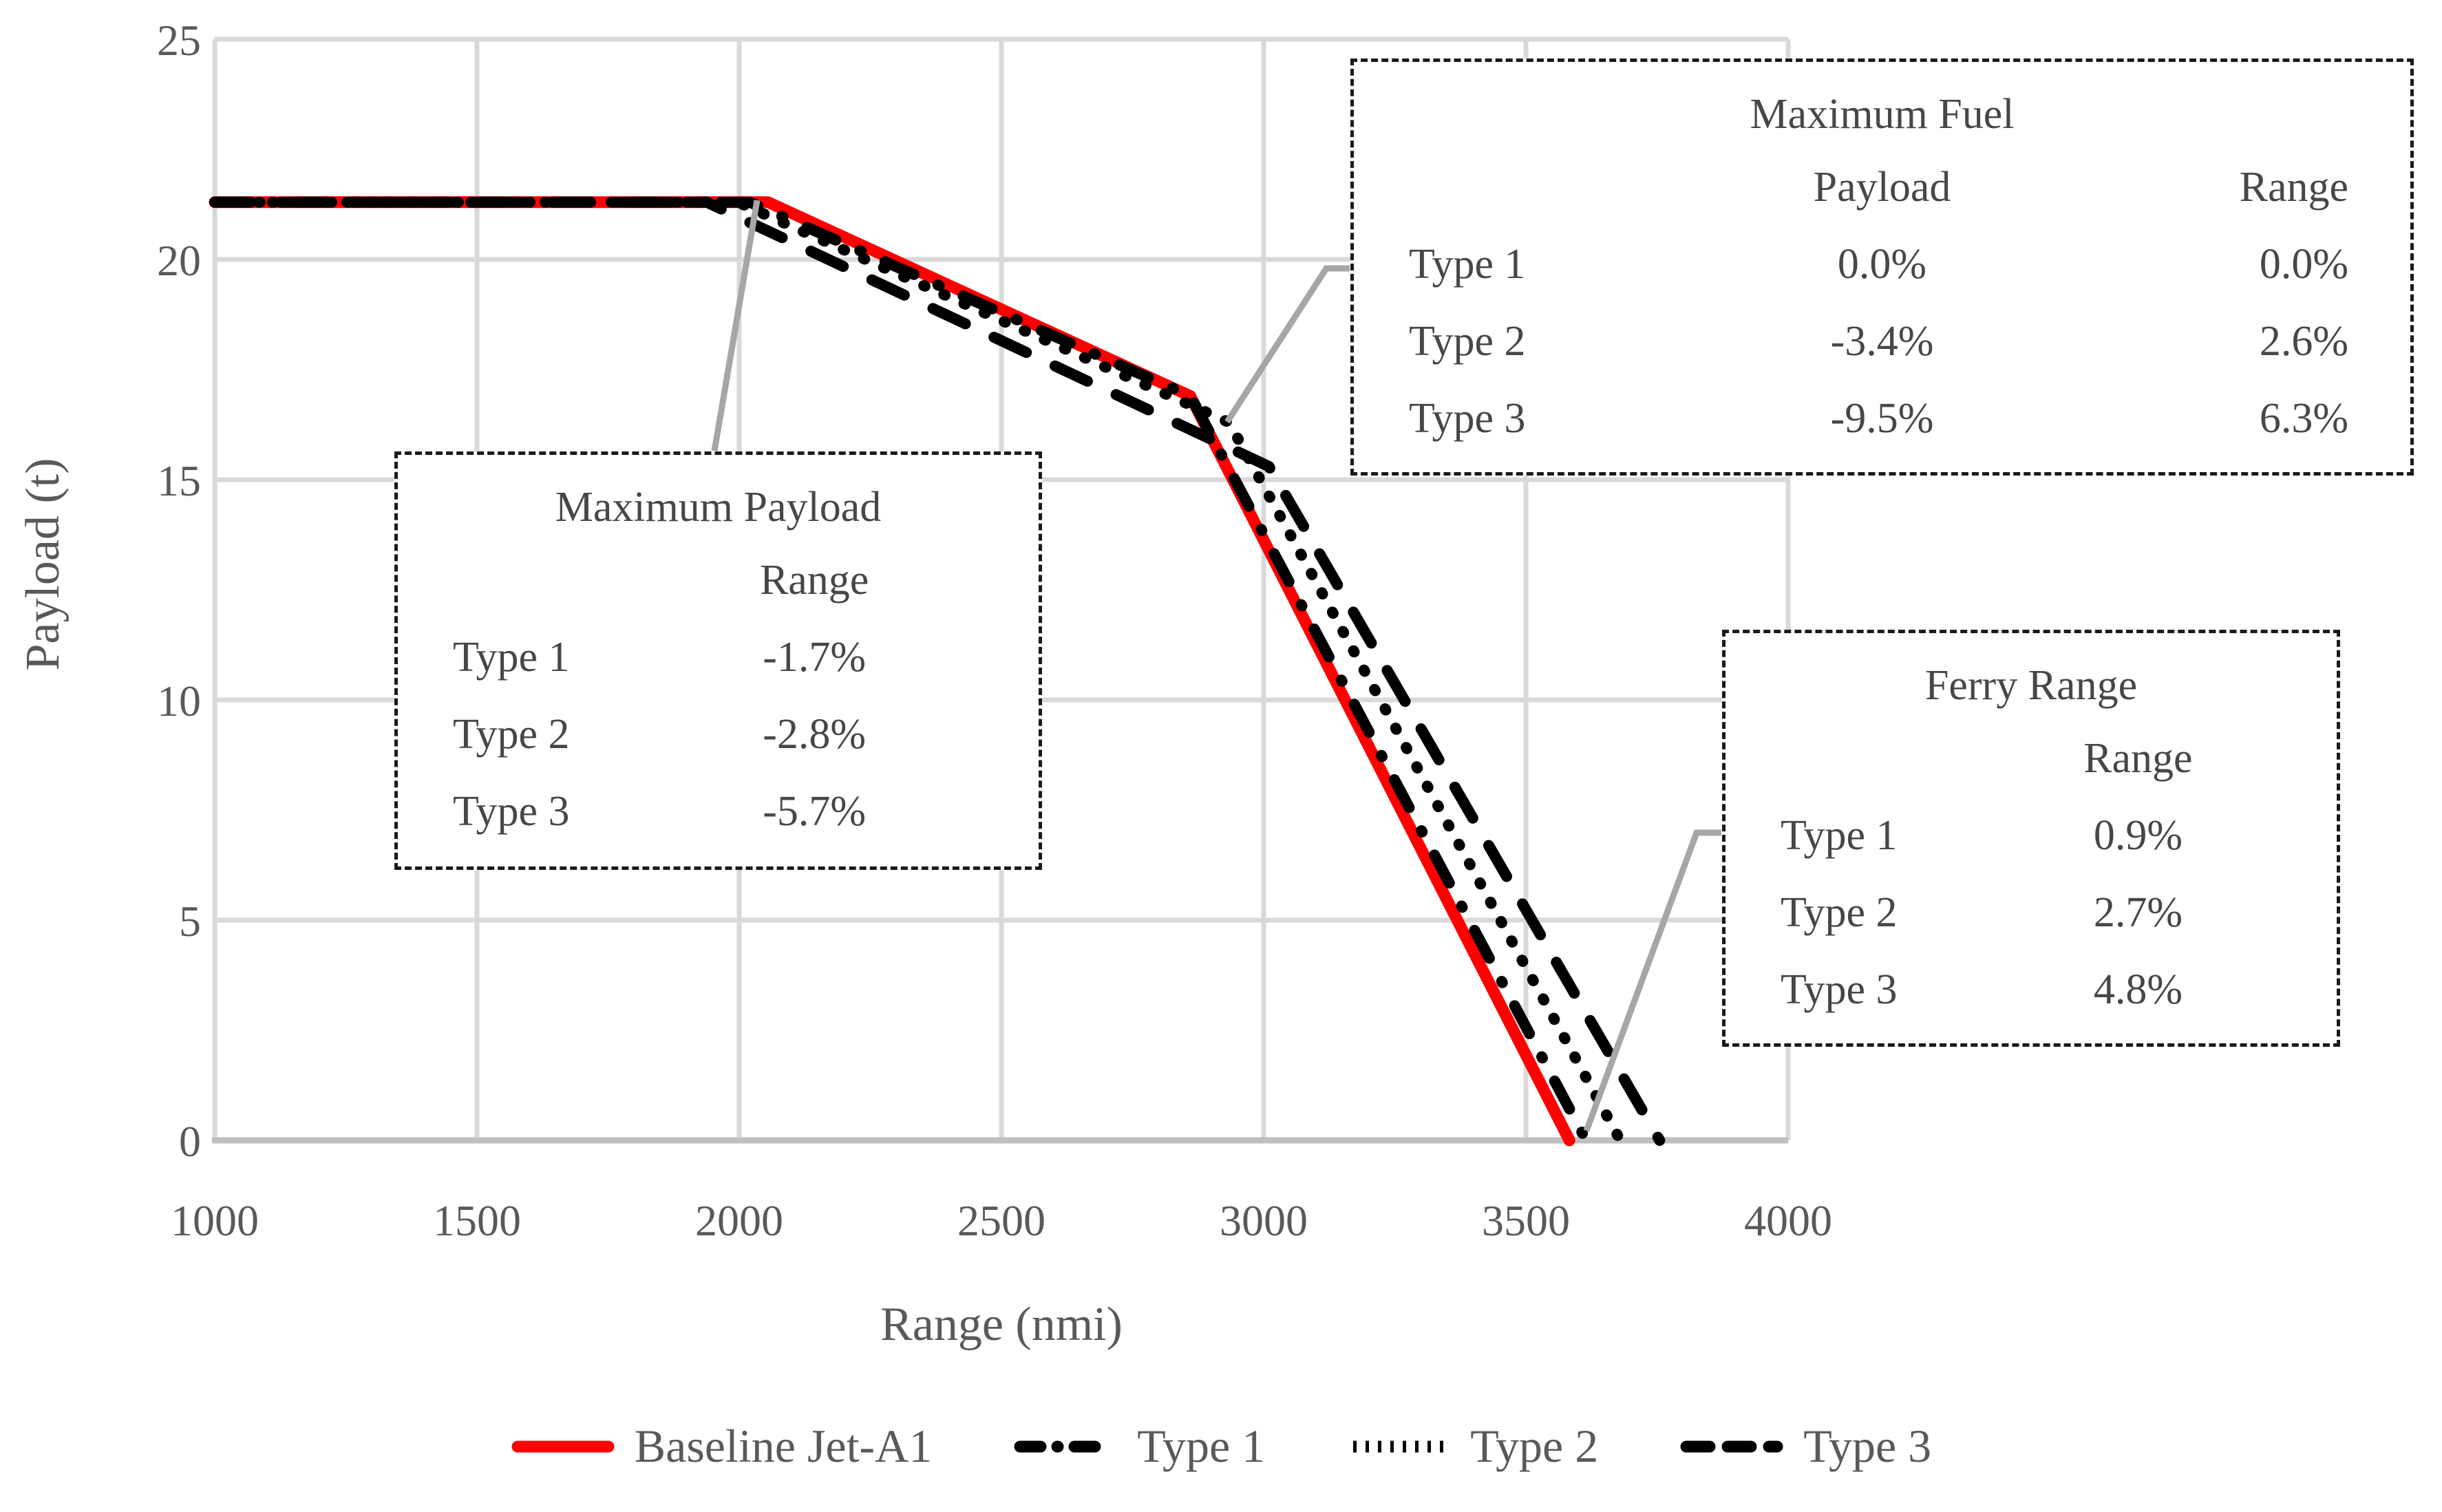  Describe the element at coordinates (477, 1220) in the screenshot. I see `x-tick-label: 1500` at that location.